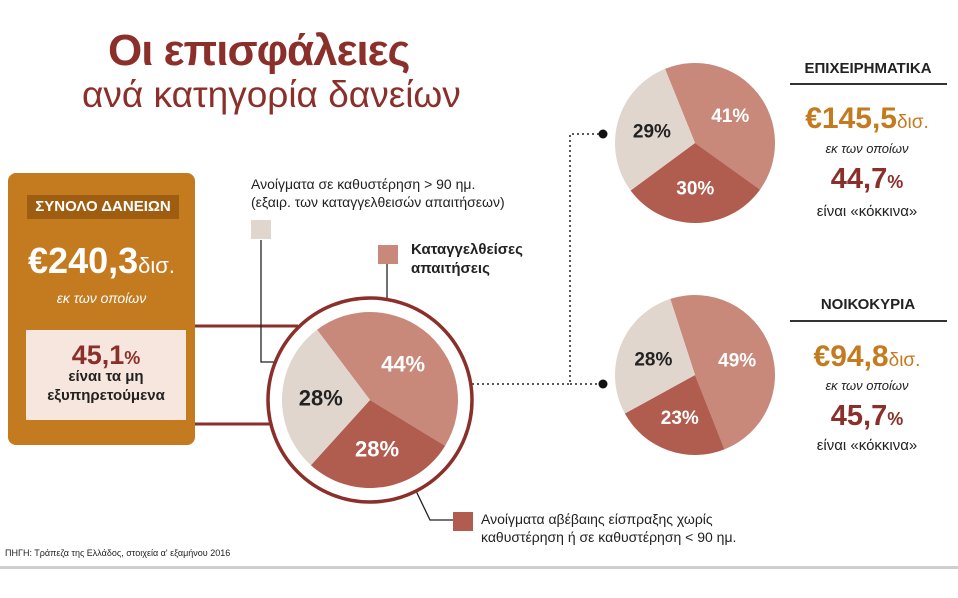  Describe the element at coordinates (479, 567) in the screenshot. I see `footer-divider` at that location.